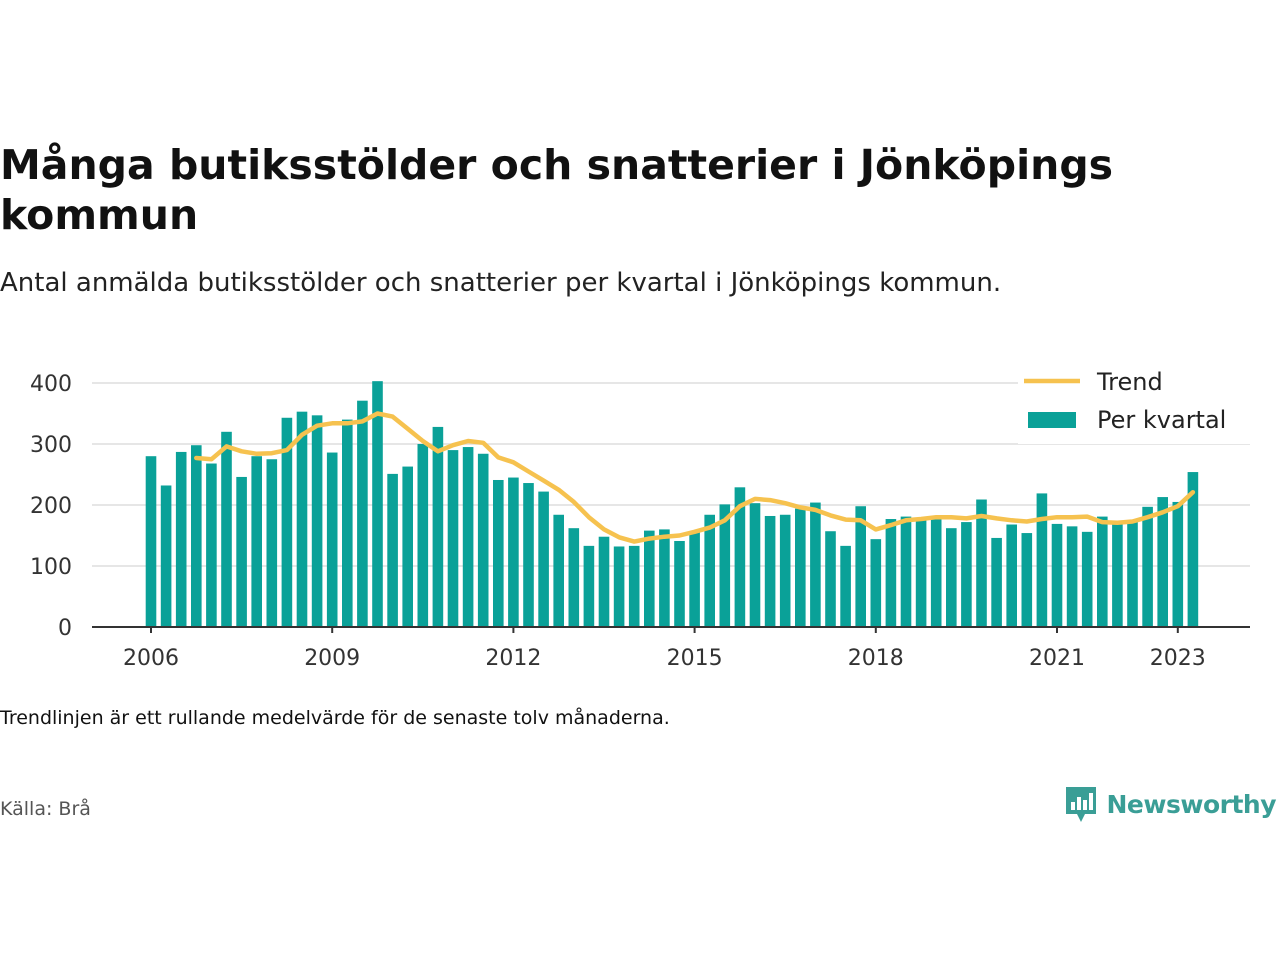 The image size is (1280, 960). Describe the element at coordinates (1057, 658) in the screenshot. I see `x-tick-label: 2021` at that location.